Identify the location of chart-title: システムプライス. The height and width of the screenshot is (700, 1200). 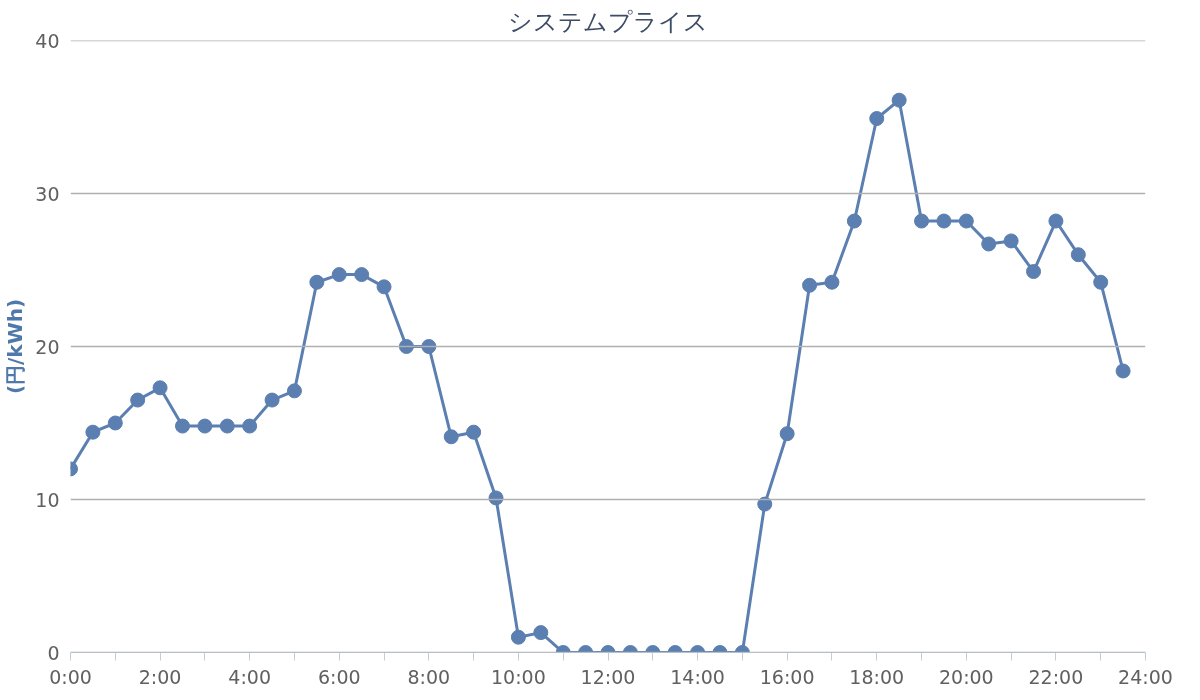
(608, 21).